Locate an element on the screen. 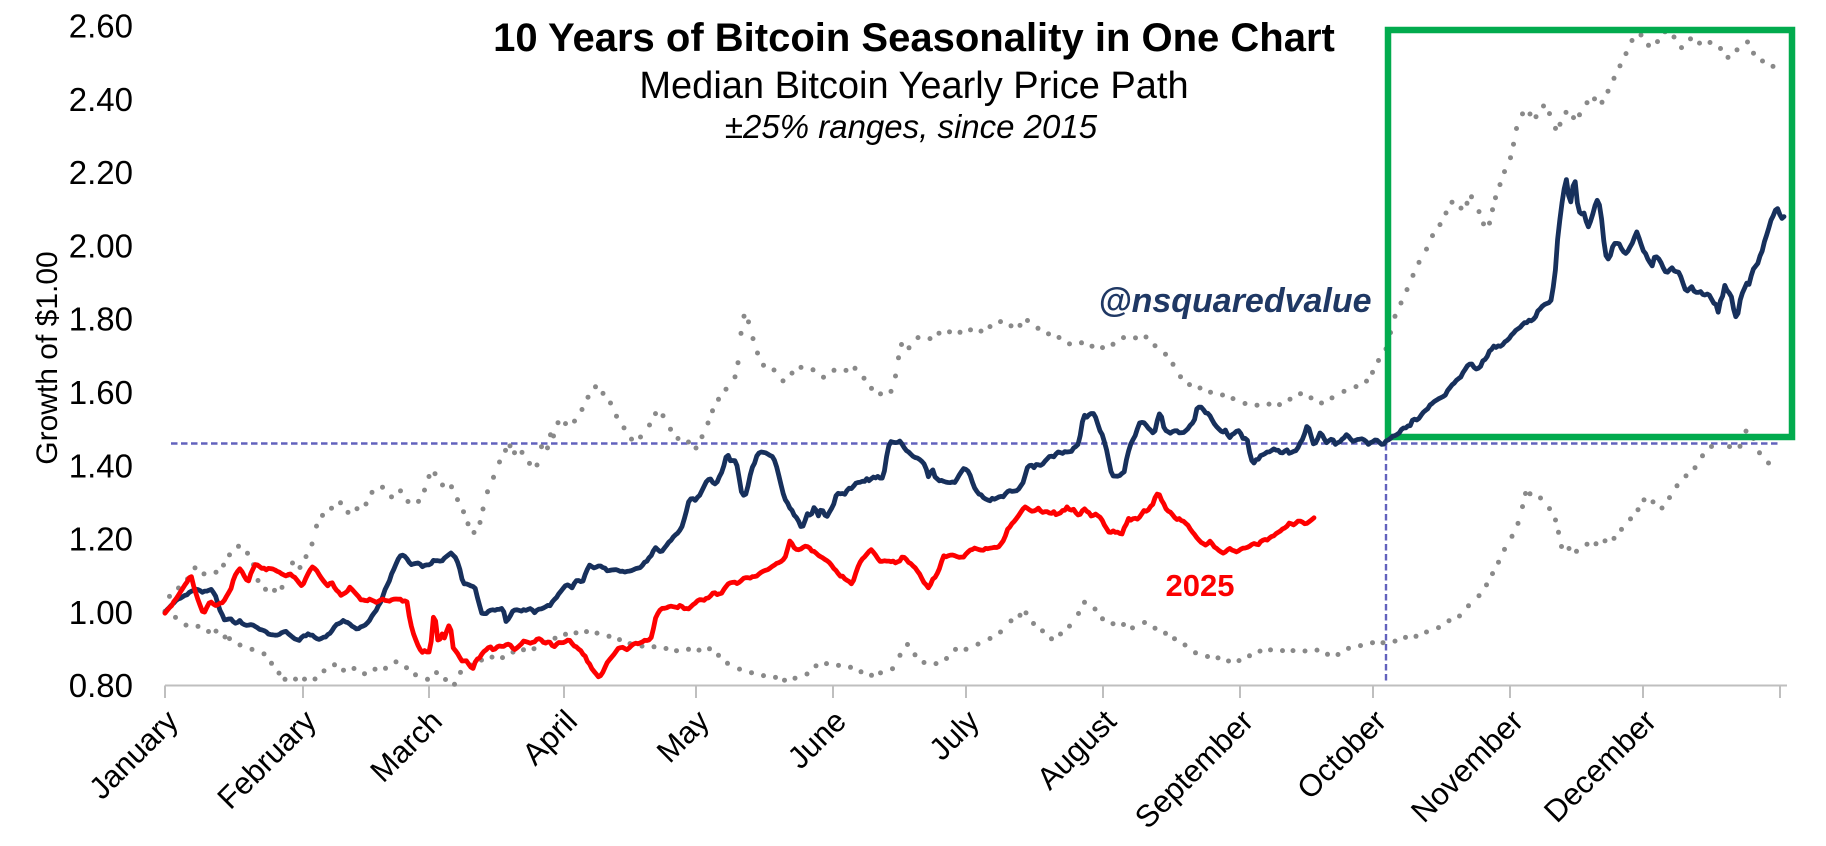  svg-text: 1.60 is located at coordinates (101, 392).